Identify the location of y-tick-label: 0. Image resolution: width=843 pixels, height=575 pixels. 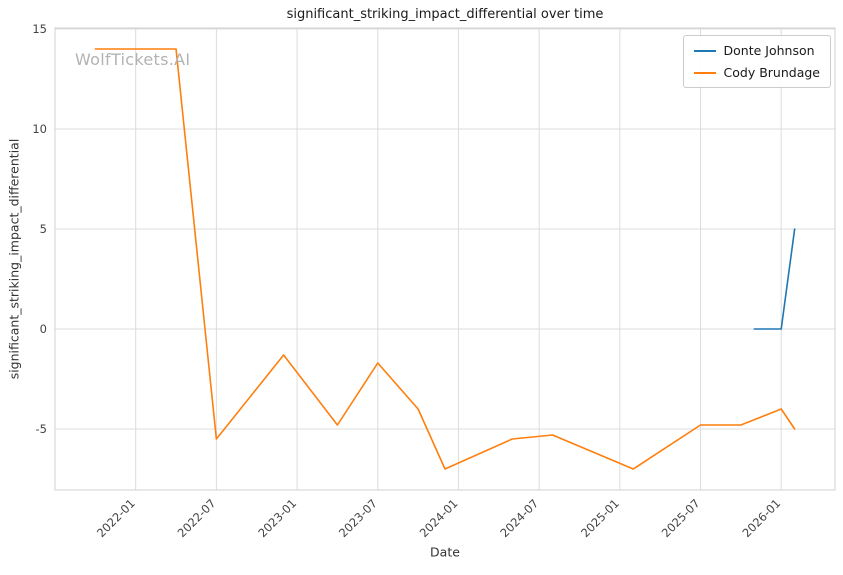
(43, 329).